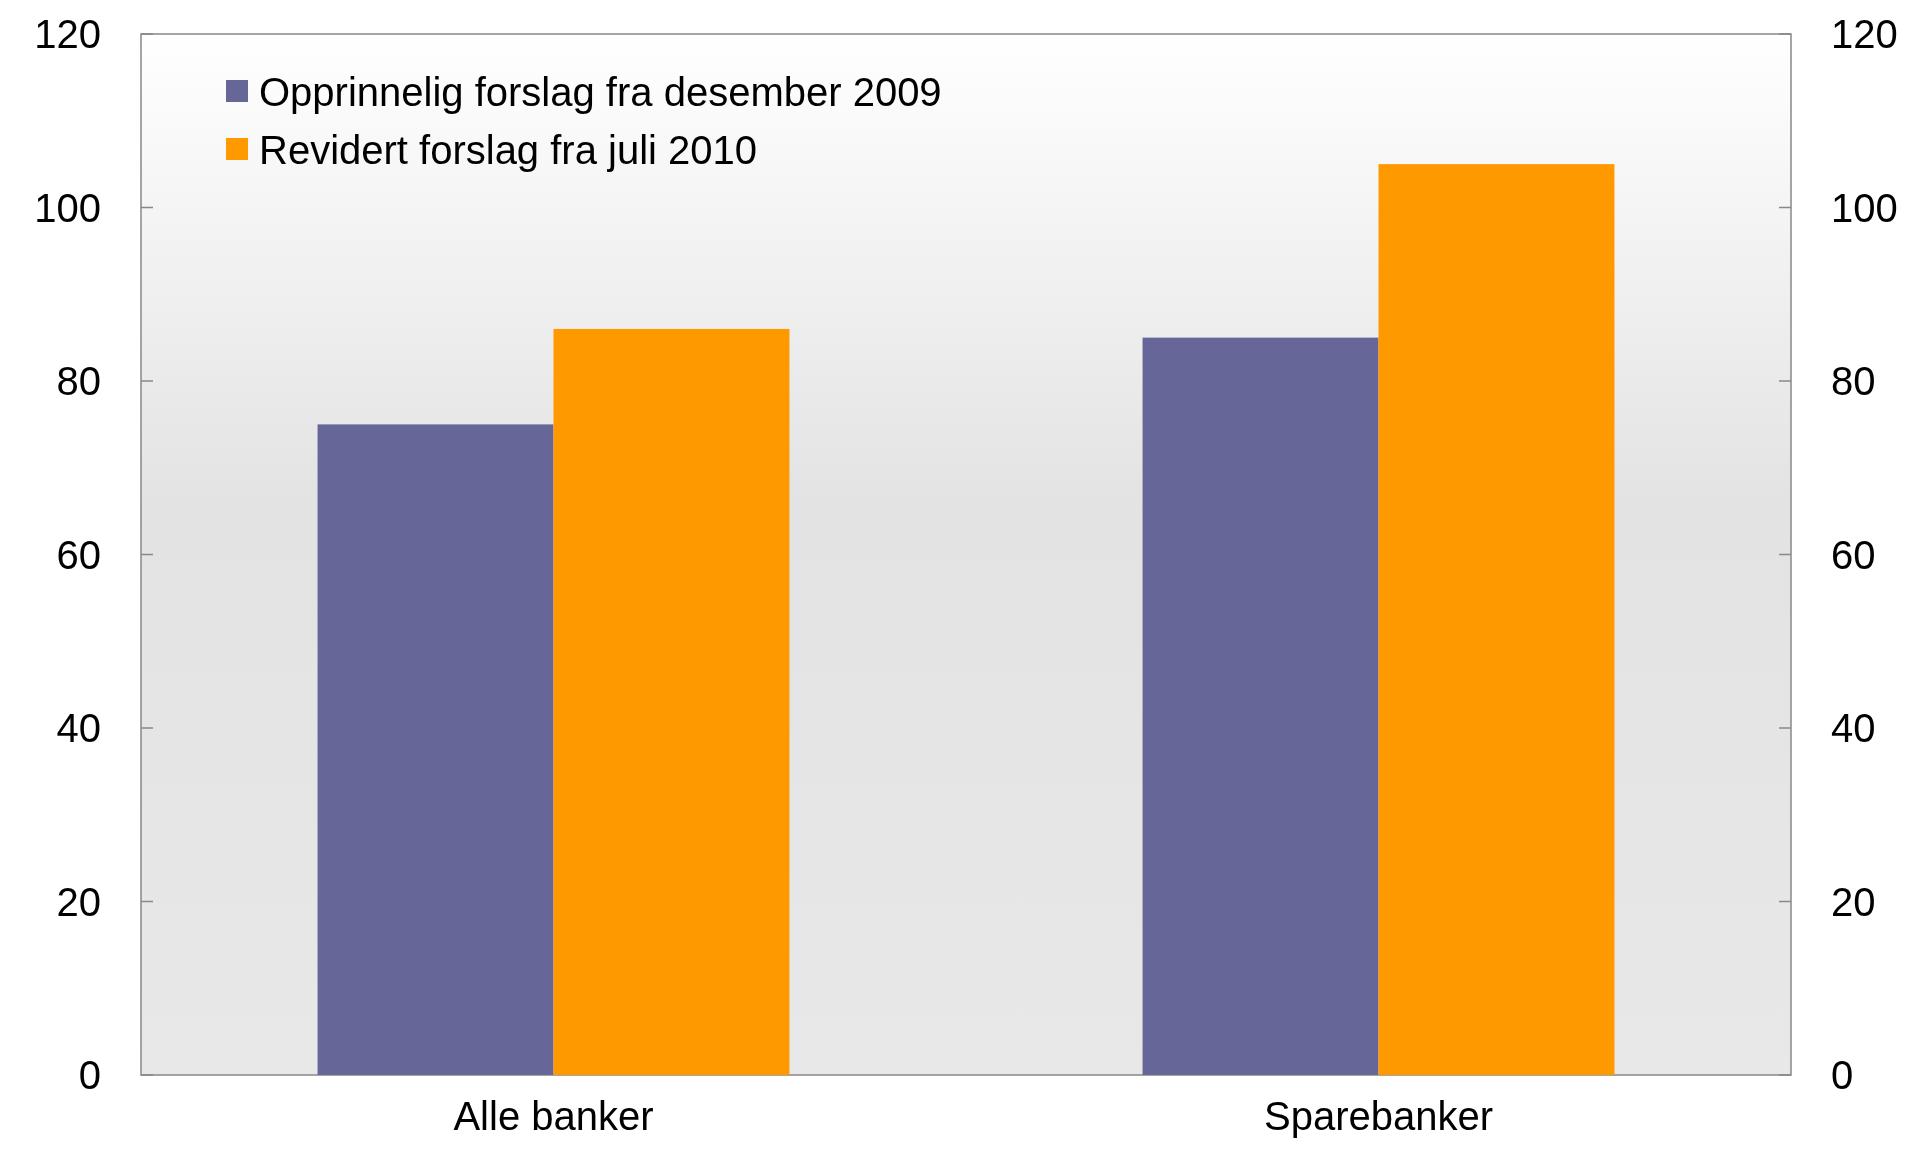 This screenshot has height=1149, width=1920. I want to click on y2-tick-label: 40, so click(1853, 728).